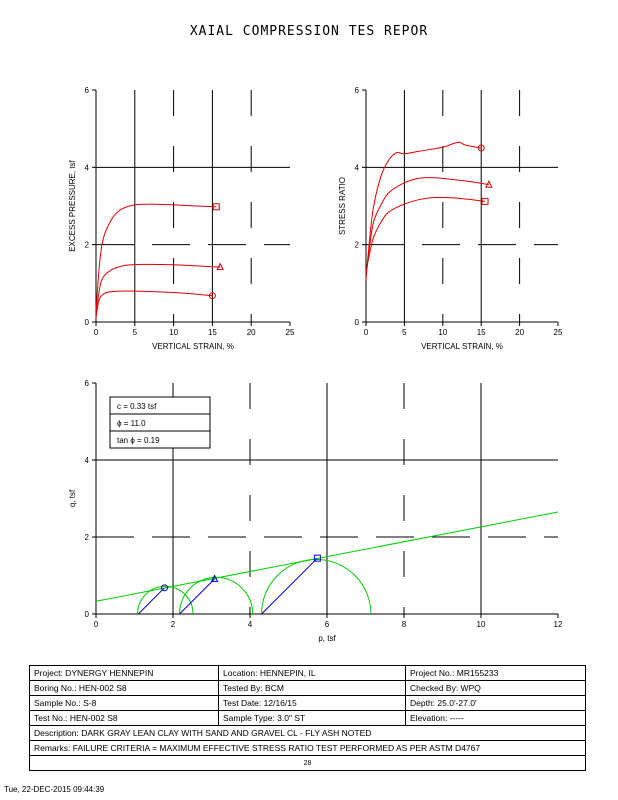  Describe the element at coordinates (124, 673) in the screenshot. I see `project-cell: Project: DYNERGY HENNEPIN` at that location.